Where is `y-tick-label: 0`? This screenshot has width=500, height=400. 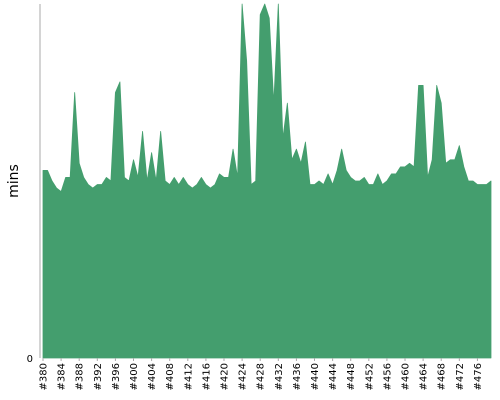 y-tick-label: 0 is located at coordinates (30, 359).